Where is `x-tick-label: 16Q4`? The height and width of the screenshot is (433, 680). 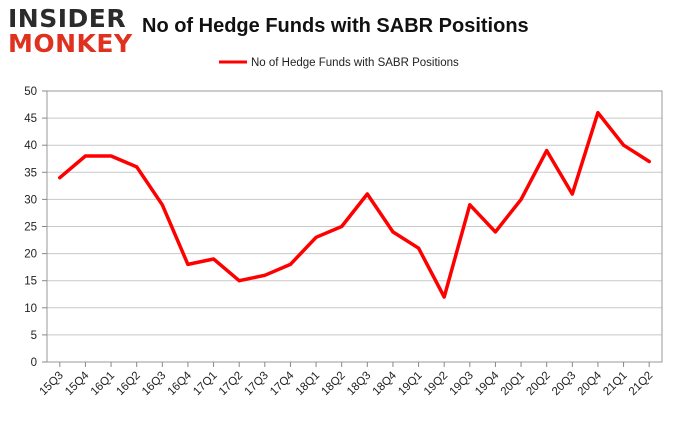
x-tick-label: 16Q4 is located at coordinates (180, 383).